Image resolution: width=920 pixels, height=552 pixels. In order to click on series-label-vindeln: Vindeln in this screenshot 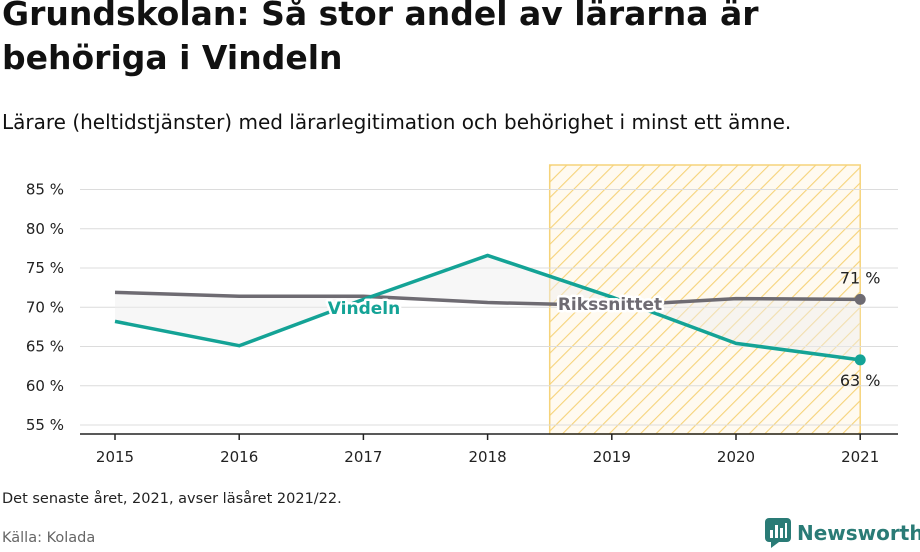, I will do `click(364, 309)`.